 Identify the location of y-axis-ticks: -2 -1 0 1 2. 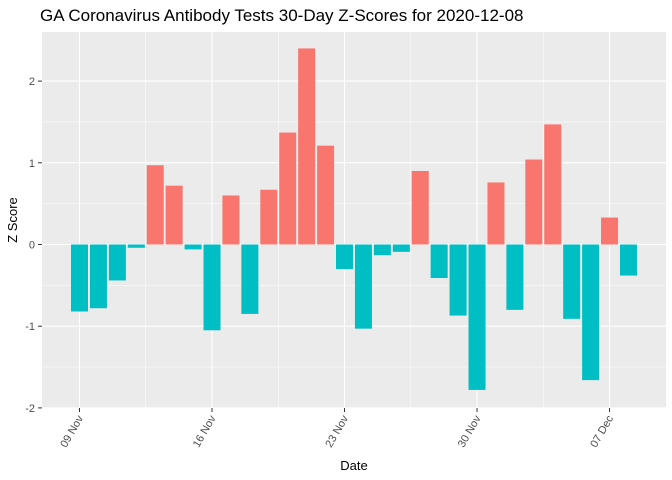
(33, 245).